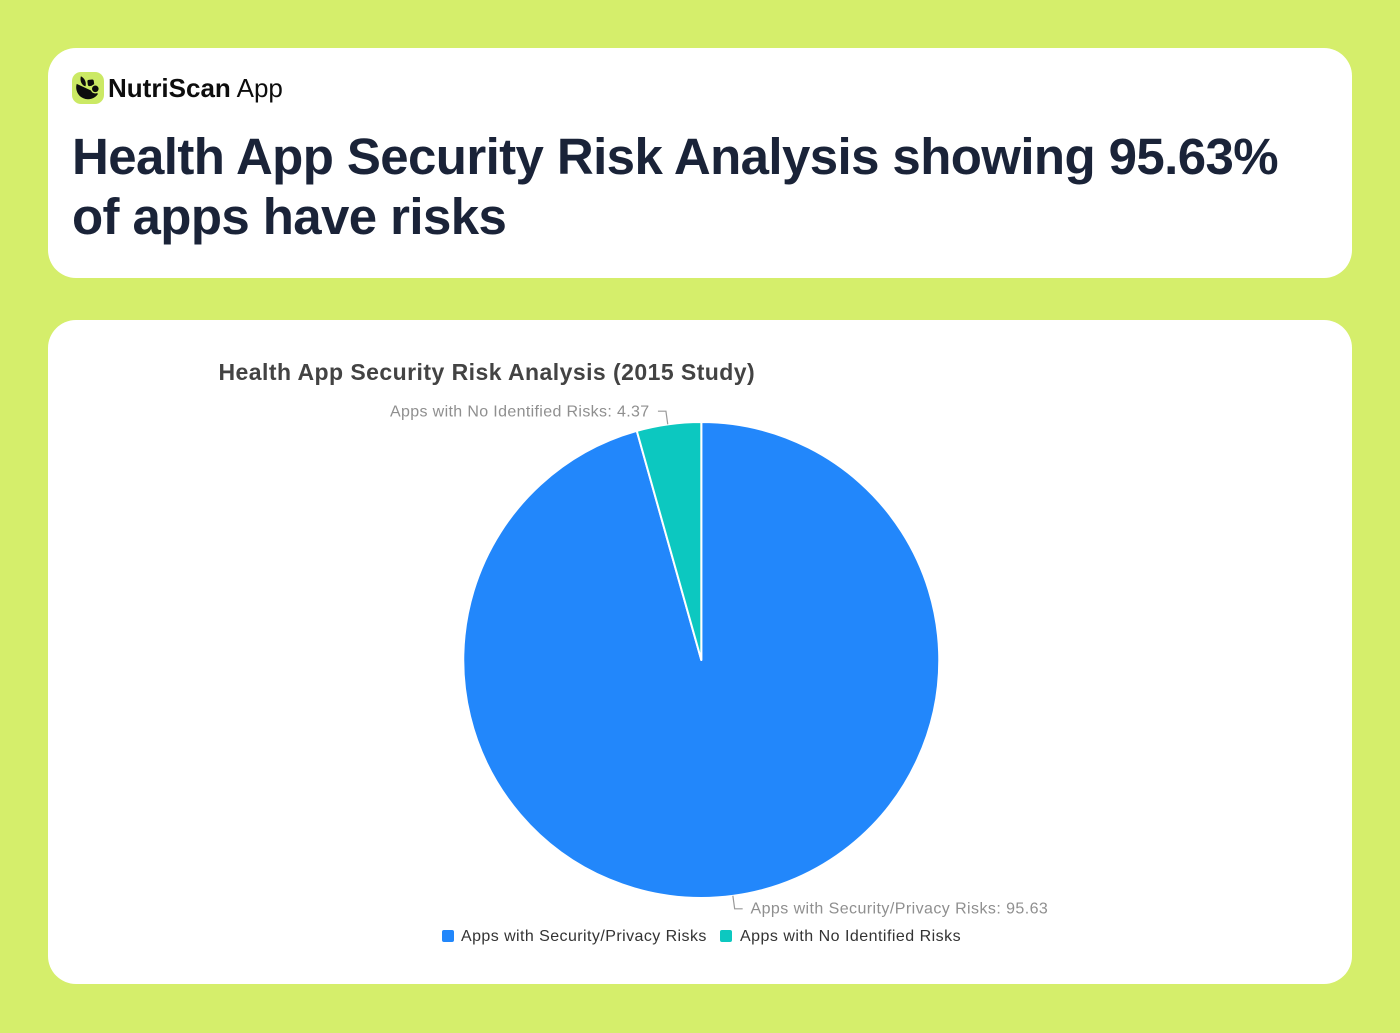 The image size is (1400, 1033). Describe the element at coordinates (584, 936) in the screenshot. I see `svg-text:Apps with Security/Privacy Ris: Apps with Security/Privacy Risks` at that location.